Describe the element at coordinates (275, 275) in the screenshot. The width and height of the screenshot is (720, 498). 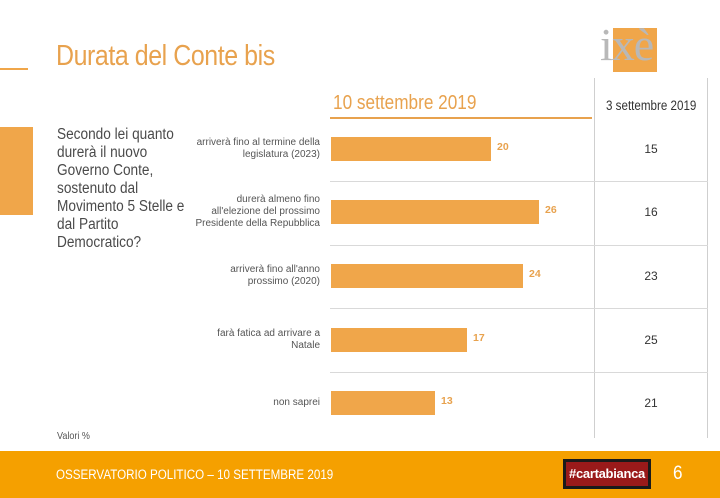
I see `category-label: arriverà fino all'anno prossimo (2020)` at that location.